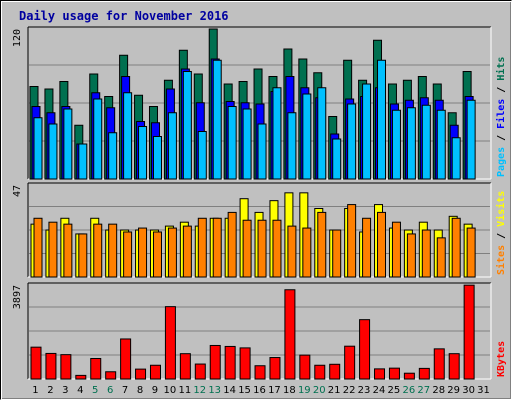  What do you see at coordinates (277, 133) in the screenshot?
I see `pages-bar-17-body` at bounding box center [277, 133].